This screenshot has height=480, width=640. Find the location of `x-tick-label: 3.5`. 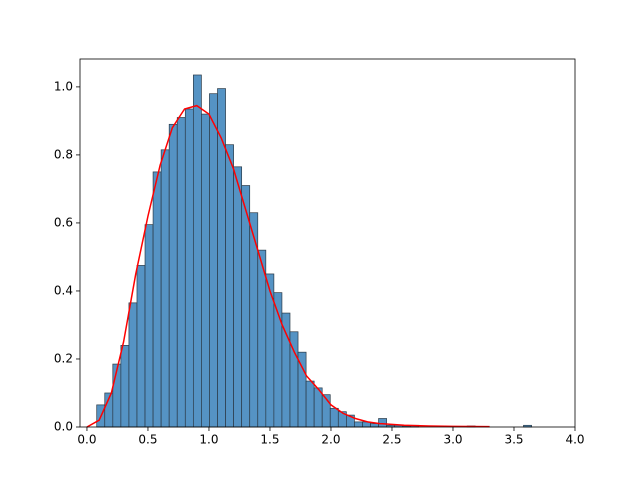

x-tick-label: 3.5 is located at coordinates (513, 440).